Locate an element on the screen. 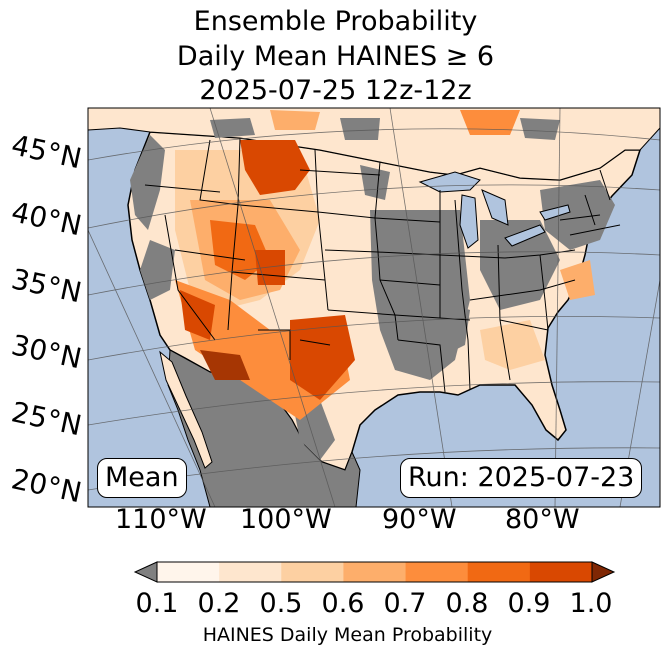 The width and height of the screenshot is (671, 658). colorbar-tick: 0.1 is located at coordinates (157, 603).